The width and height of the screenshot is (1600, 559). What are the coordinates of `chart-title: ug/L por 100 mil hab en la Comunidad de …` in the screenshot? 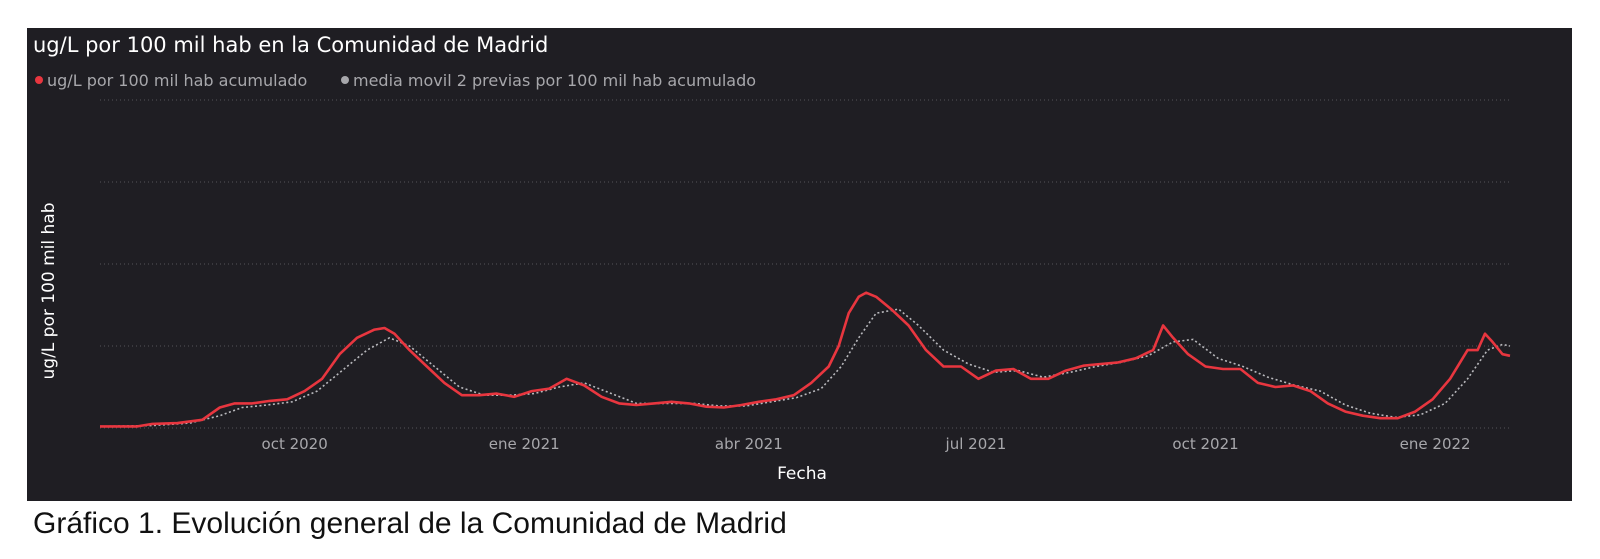 It's located at (290, 45).